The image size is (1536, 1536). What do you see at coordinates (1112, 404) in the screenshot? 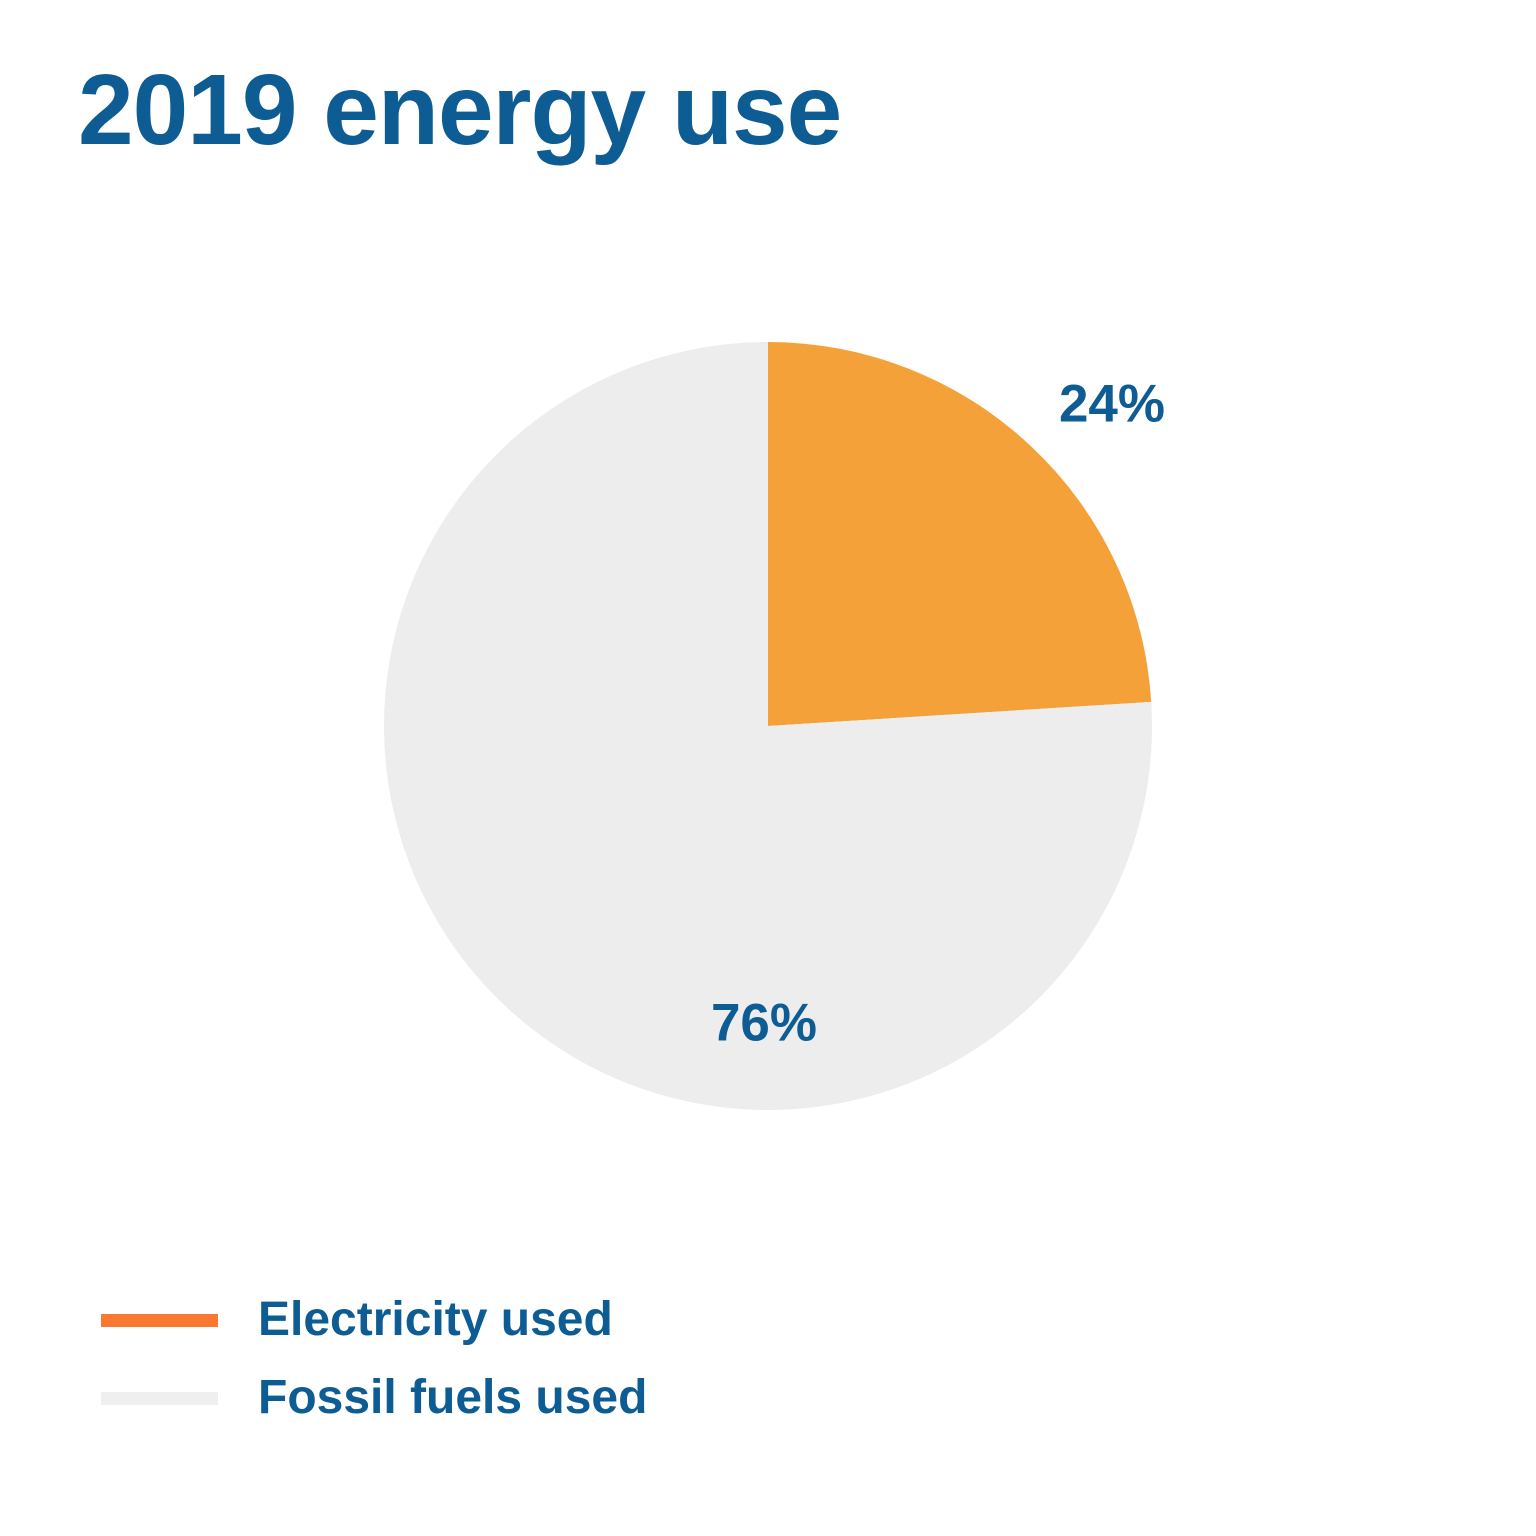
I see `slice-value-label-electricity: 24%` at bounding box center [1112, 404].